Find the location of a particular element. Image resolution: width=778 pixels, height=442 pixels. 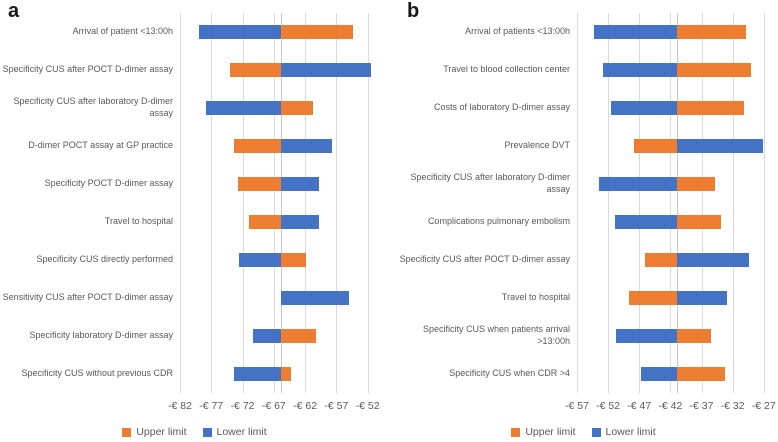

legend-label-upper: Upper limit is located at coordinates (550, 432).